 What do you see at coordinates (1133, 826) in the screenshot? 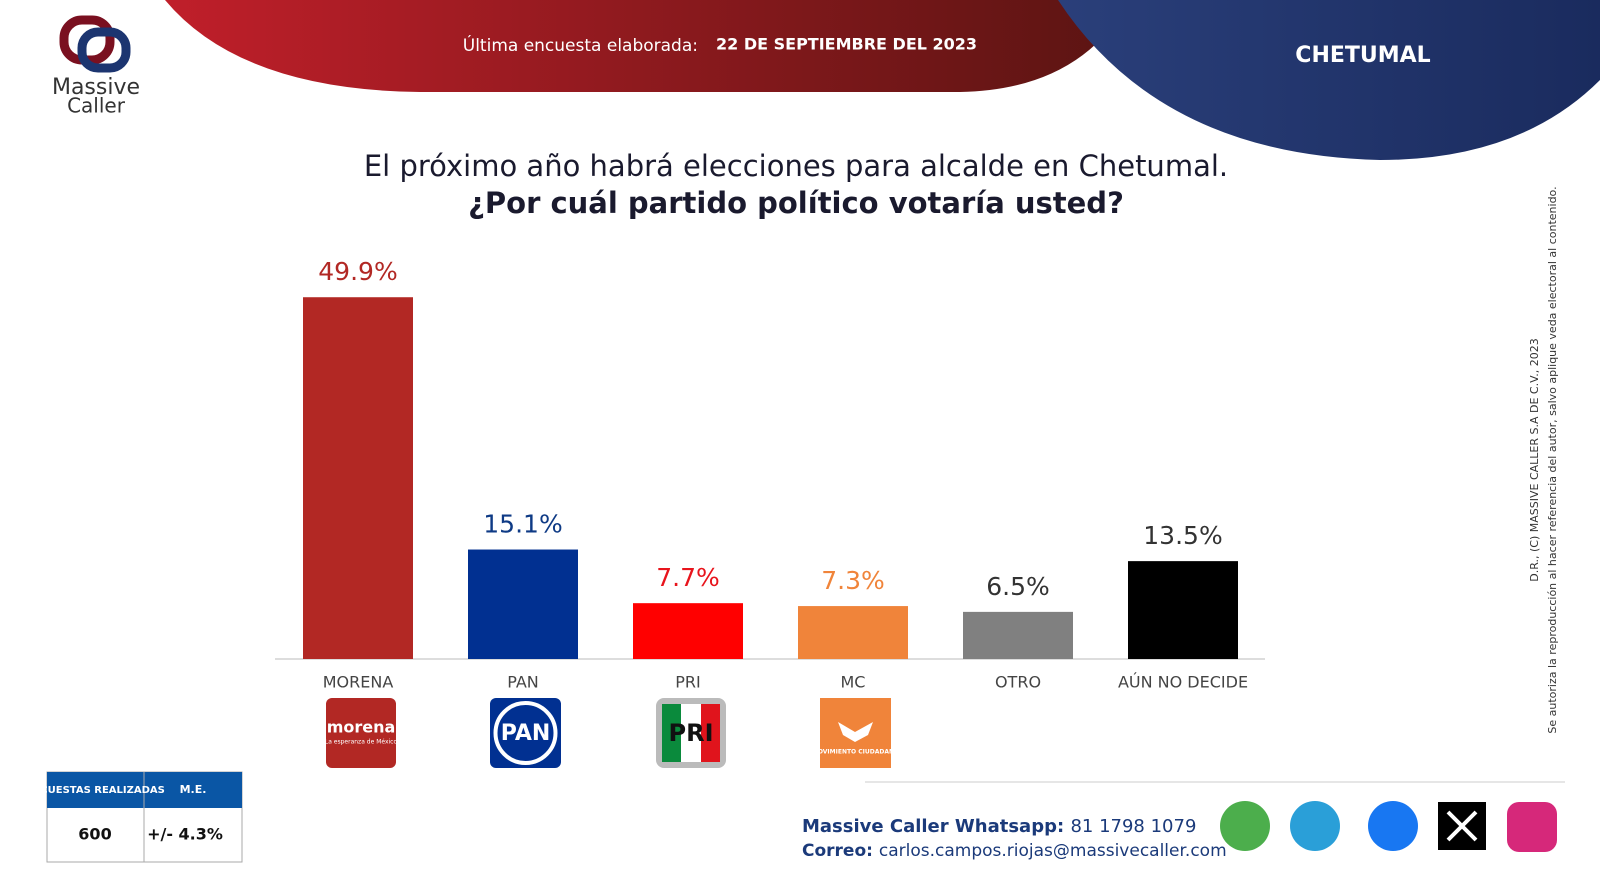
I see `contact-value: 81 1798 1079` at bounding box center [1133, 826].